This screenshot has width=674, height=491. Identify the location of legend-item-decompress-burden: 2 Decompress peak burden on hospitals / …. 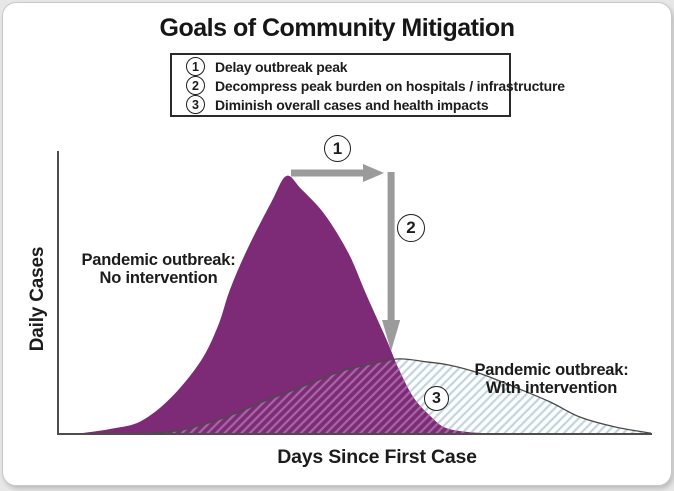
(375, 85).